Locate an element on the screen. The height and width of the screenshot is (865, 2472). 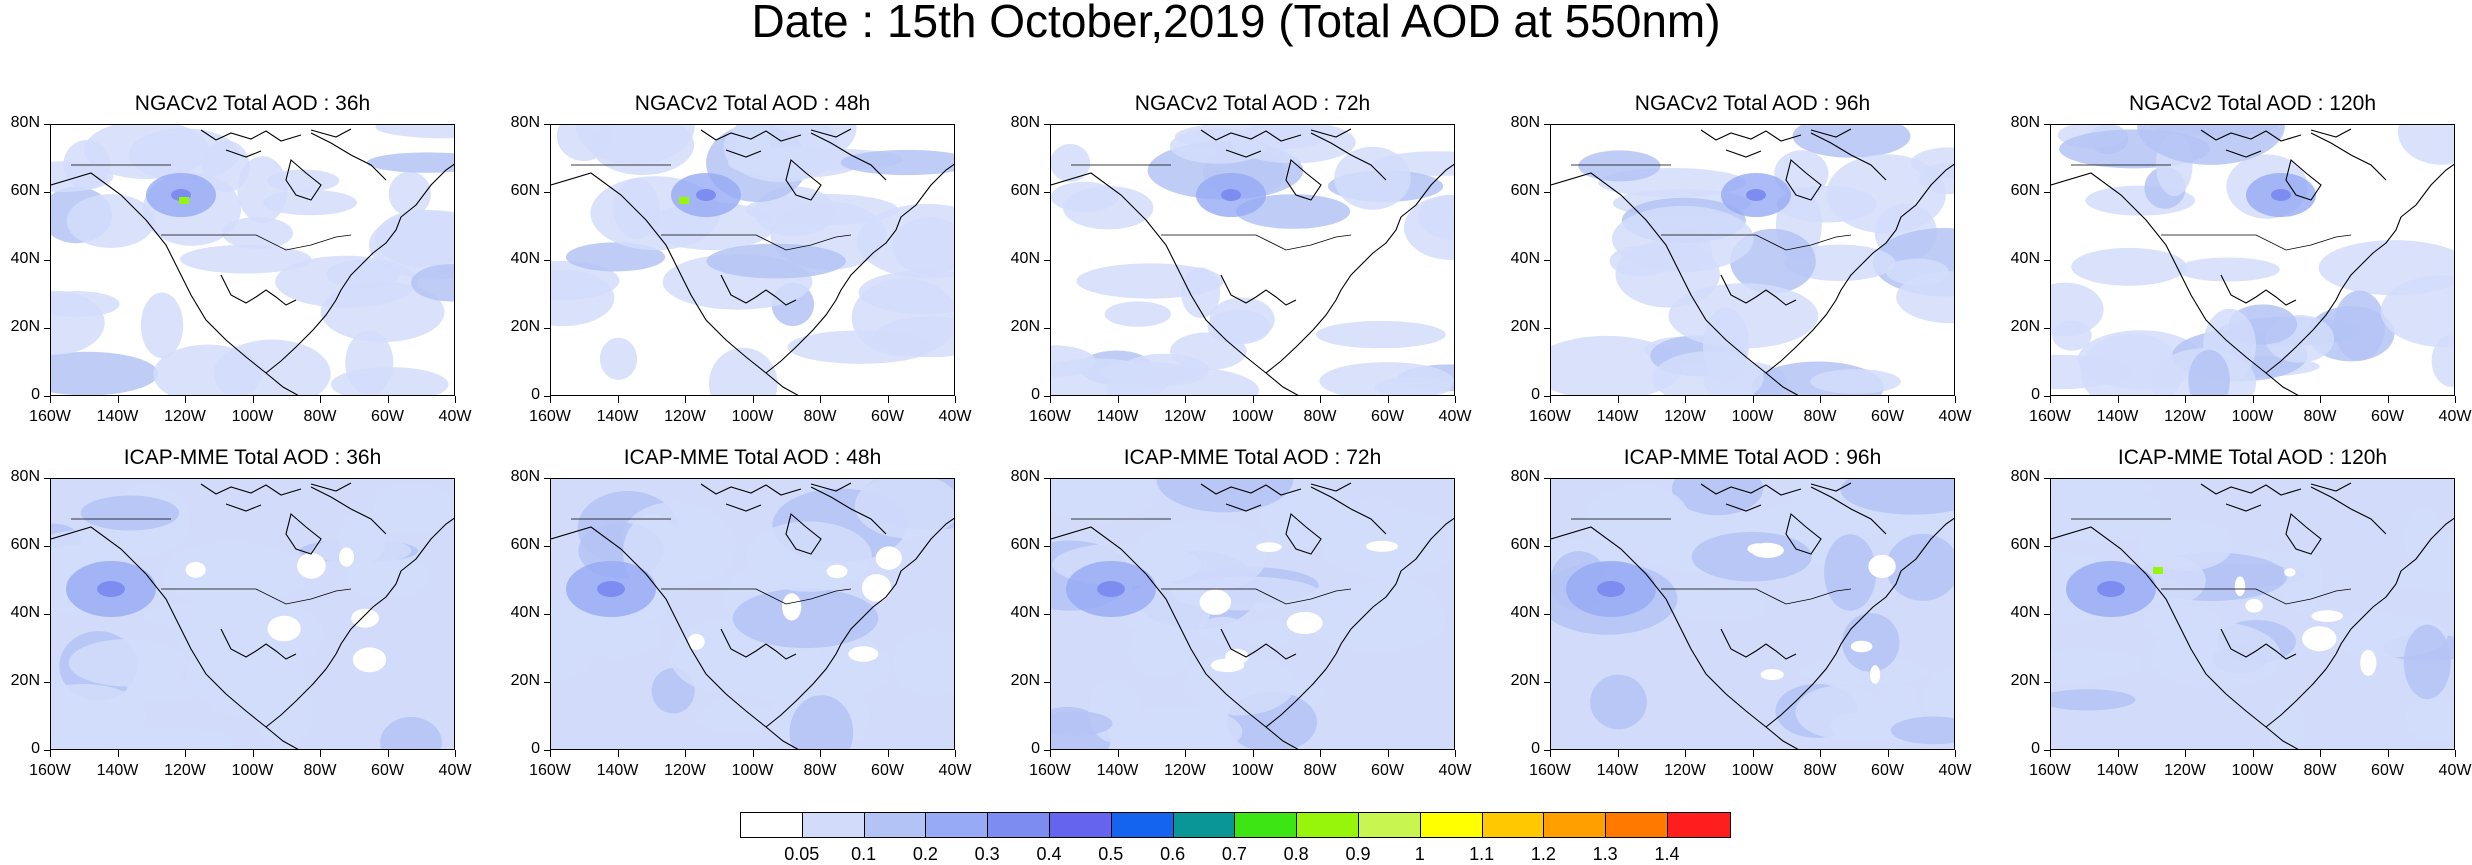
aod-colorbar is located at coordinates (1235, 825).